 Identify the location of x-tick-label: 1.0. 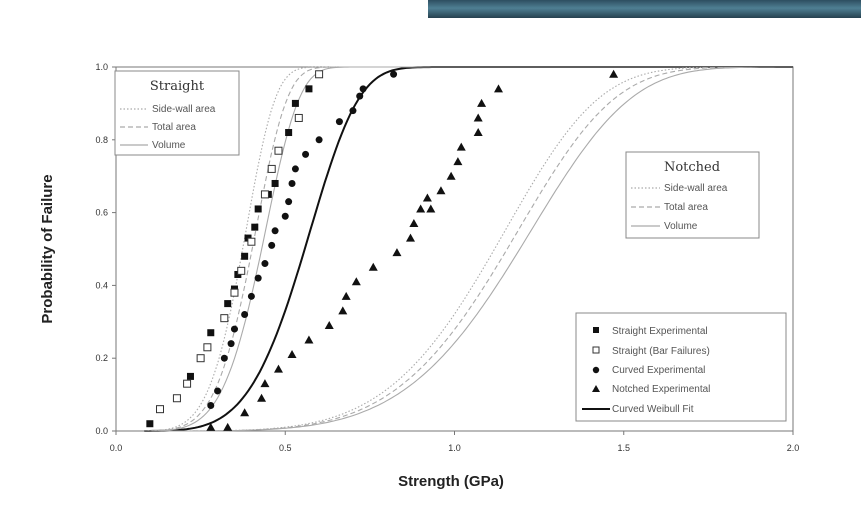
(454, 448).